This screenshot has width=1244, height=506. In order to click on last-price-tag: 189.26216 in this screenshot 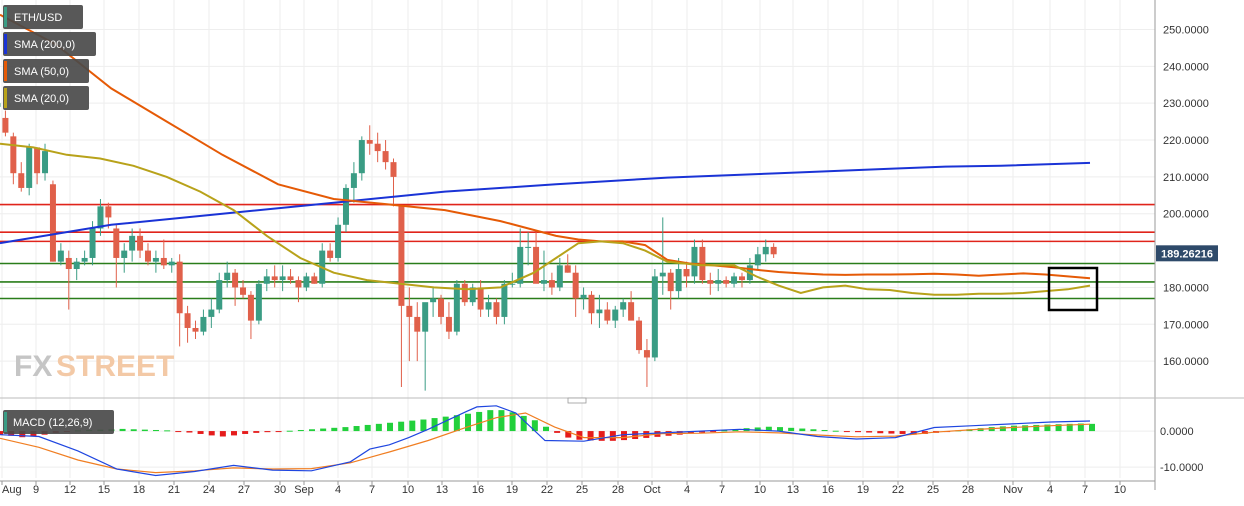, I will do `click(1187, 253)`.